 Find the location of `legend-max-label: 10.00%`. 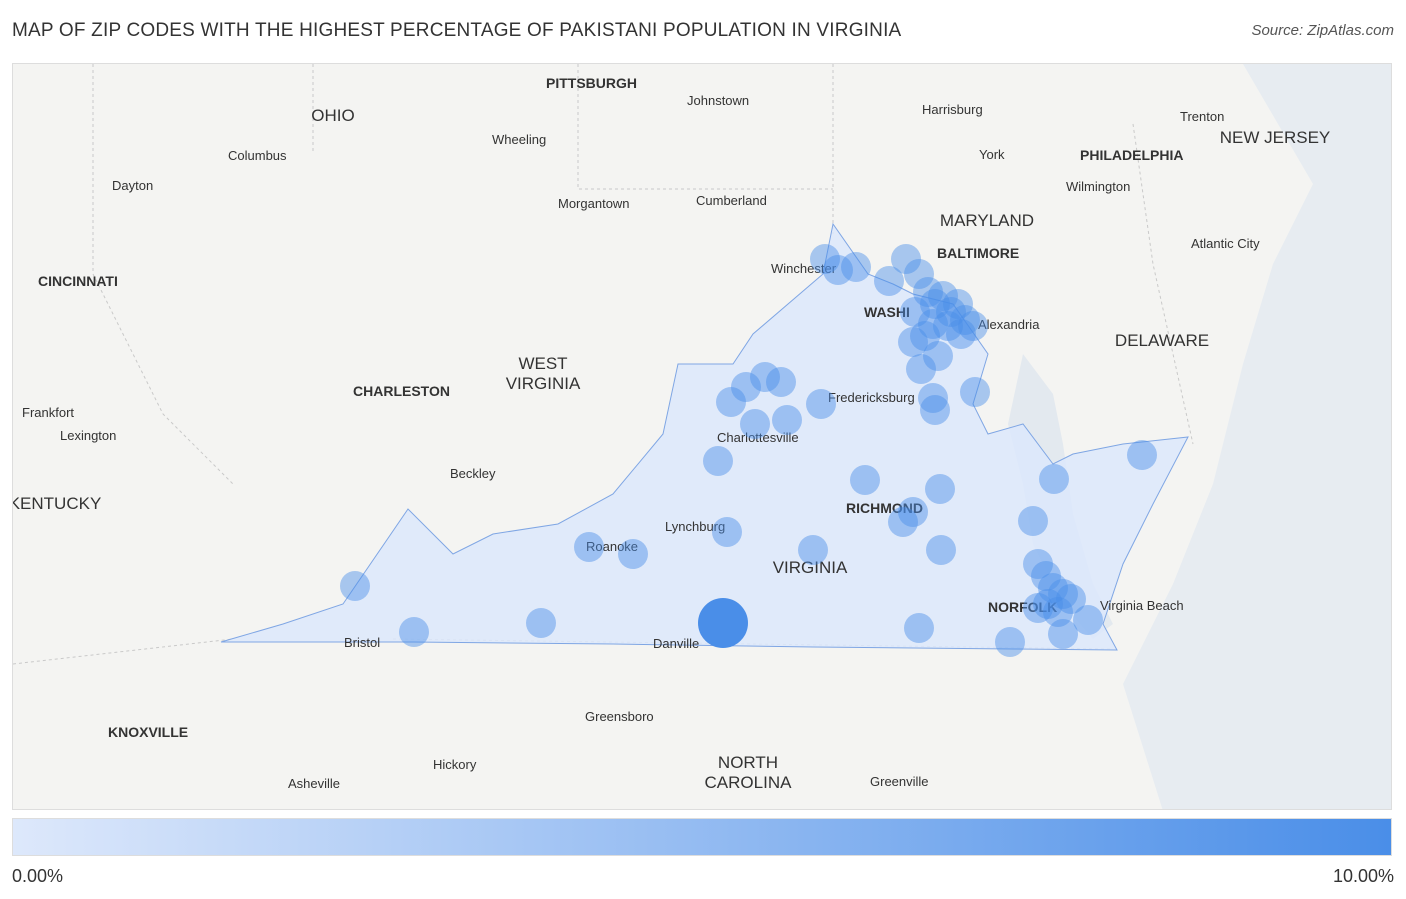

legend-max-label: 10.00% is located at coordinates (1363, 876).